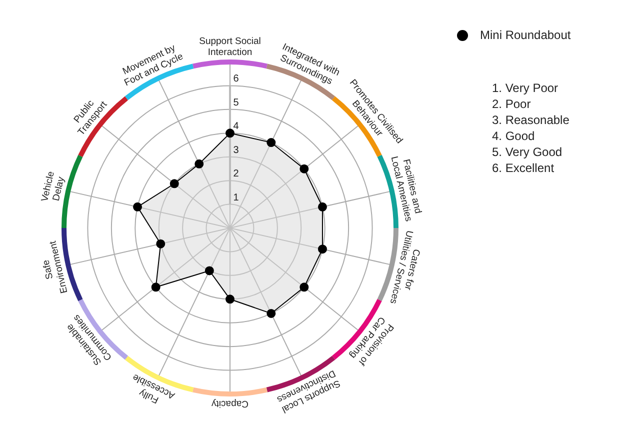 The image size is (629, 436). What do you see at coordinates (524, 168) in the screenshot?
I see `text: 6. Excellent` at bounding box center [524, 168].